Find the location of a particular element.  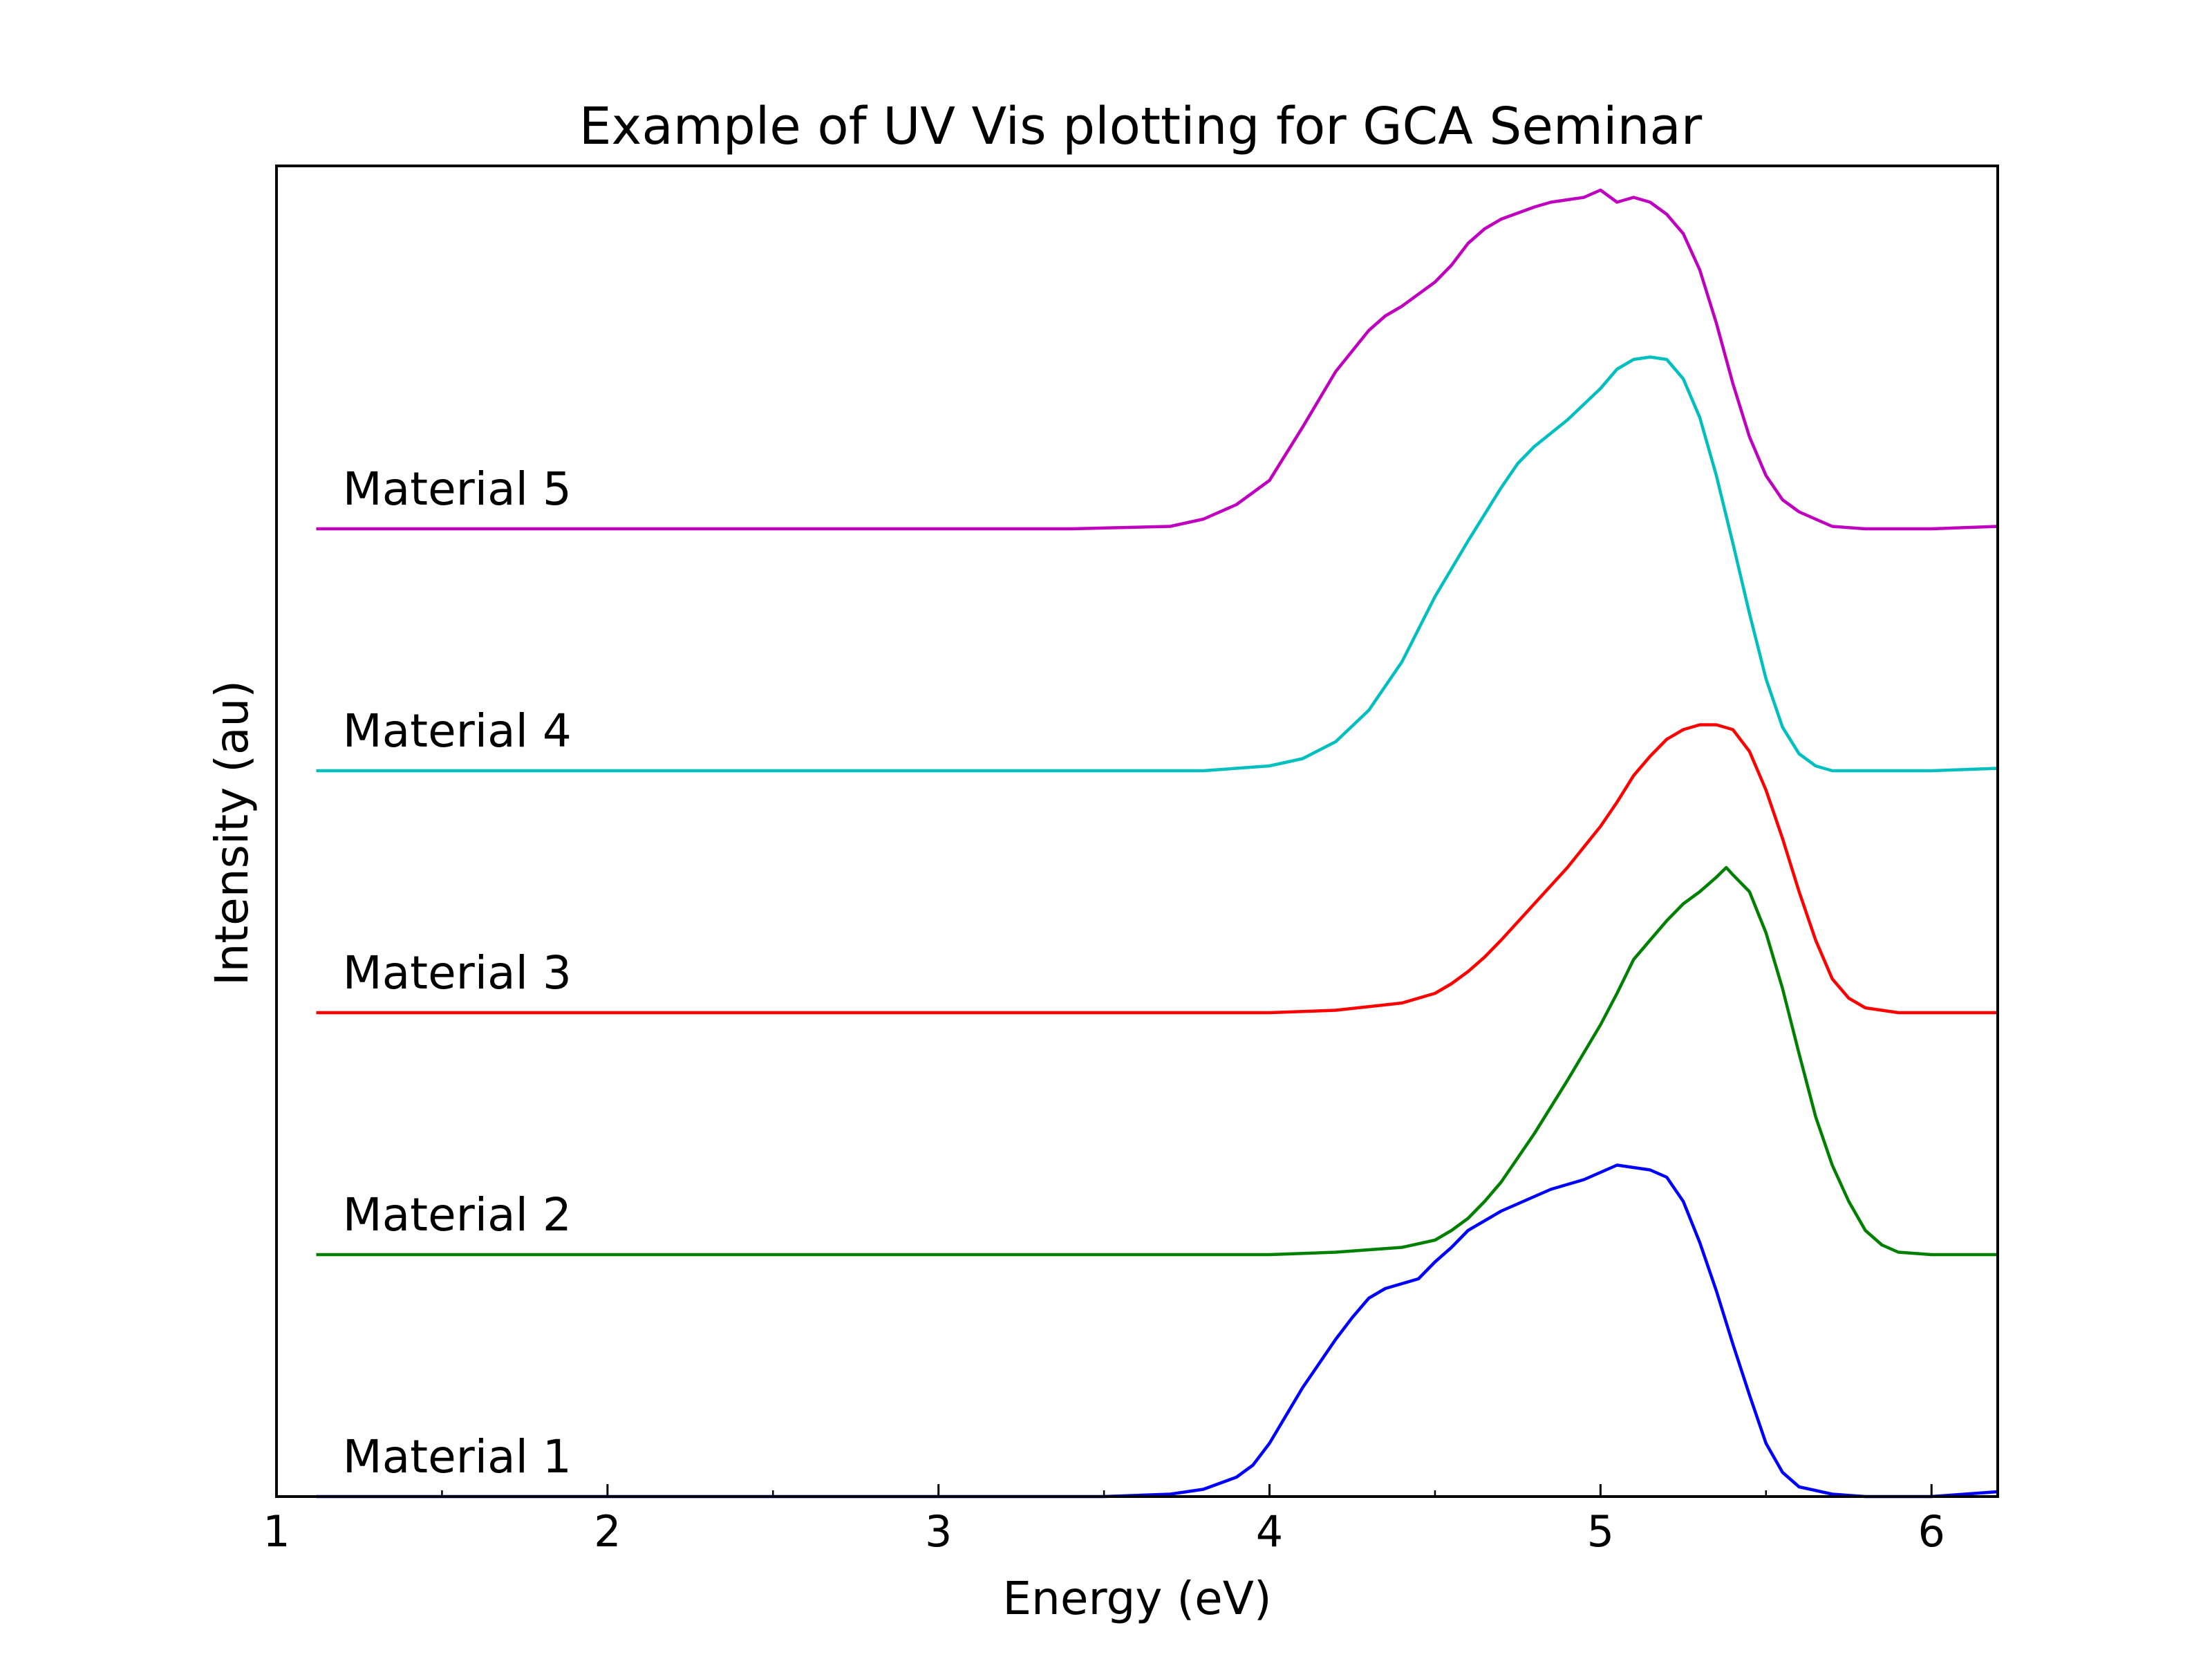

x-tick-label: 4 is located at coordinates (1269, 1531).